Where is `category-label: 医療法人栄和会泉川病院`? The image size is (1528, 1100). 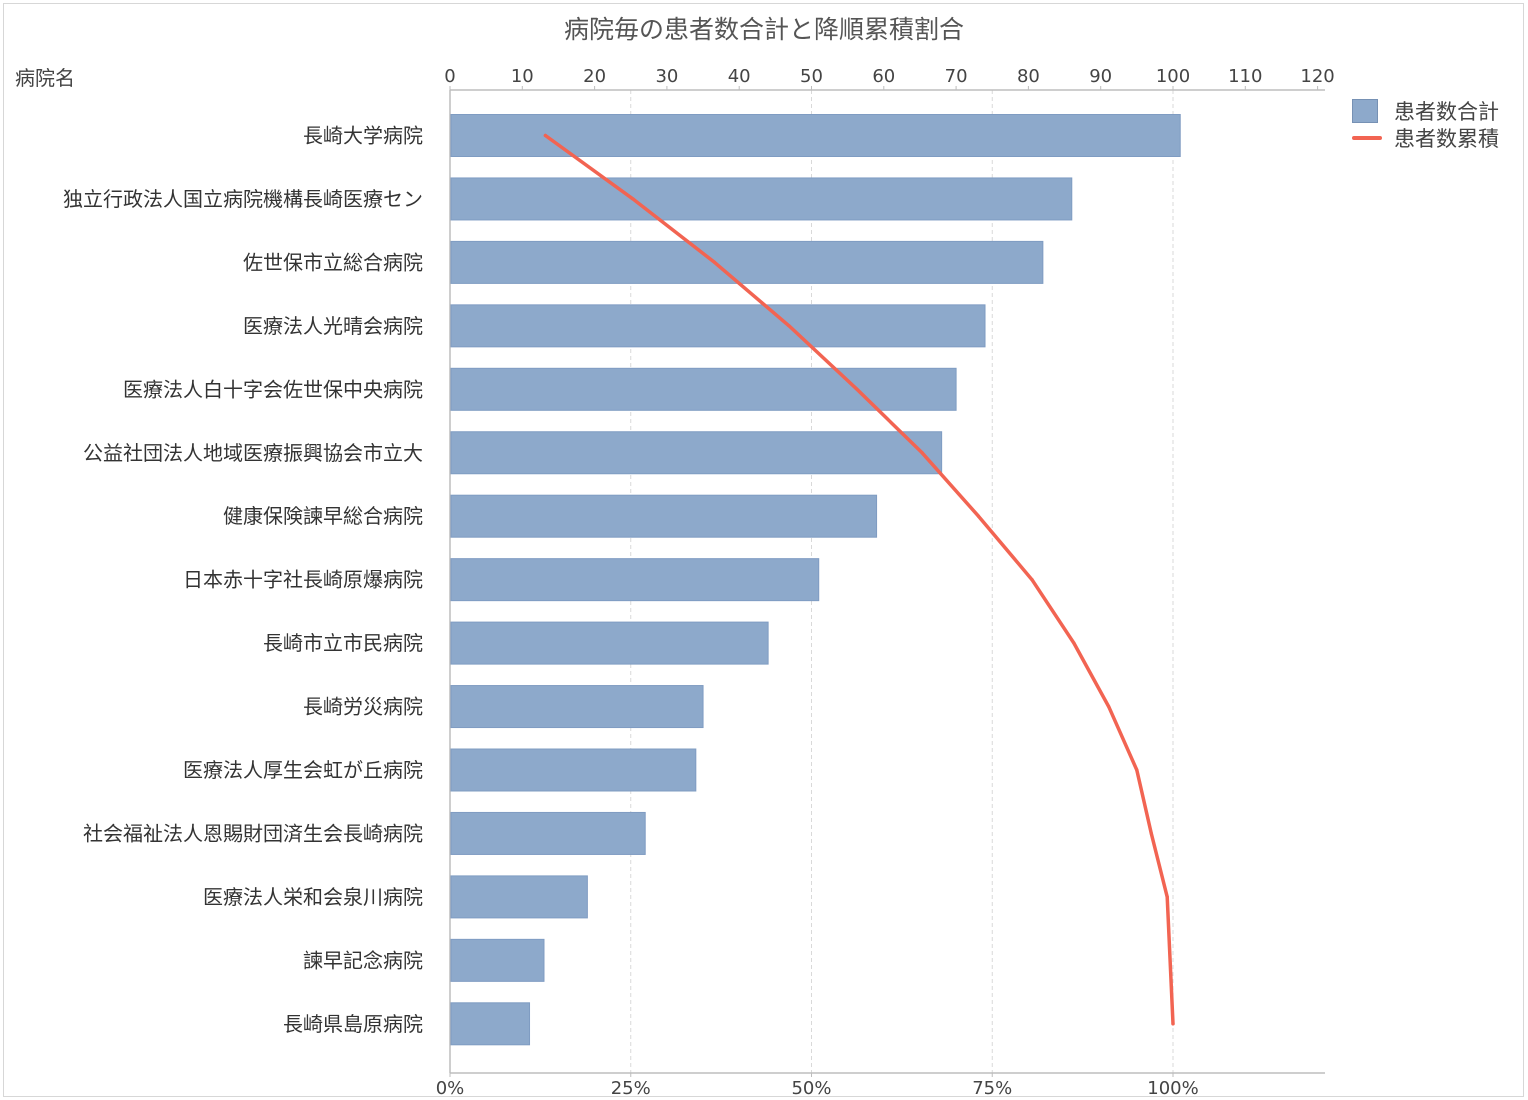
category-label: 医療法人栄和会泉川病院 is located at coordinates (313, 897).